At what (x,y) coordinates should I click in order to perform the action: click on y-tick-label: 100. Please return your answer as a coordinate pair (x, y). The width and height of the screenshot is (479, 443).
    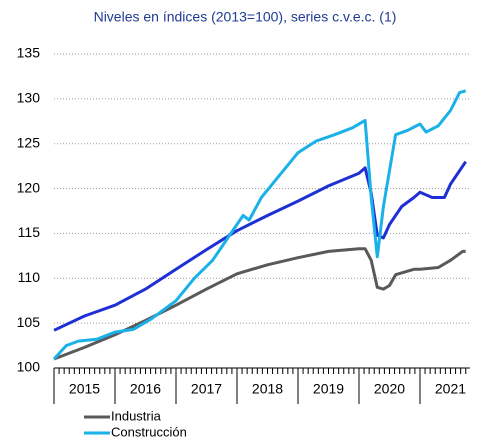
    Looking at the image, I should click on (29, 367).